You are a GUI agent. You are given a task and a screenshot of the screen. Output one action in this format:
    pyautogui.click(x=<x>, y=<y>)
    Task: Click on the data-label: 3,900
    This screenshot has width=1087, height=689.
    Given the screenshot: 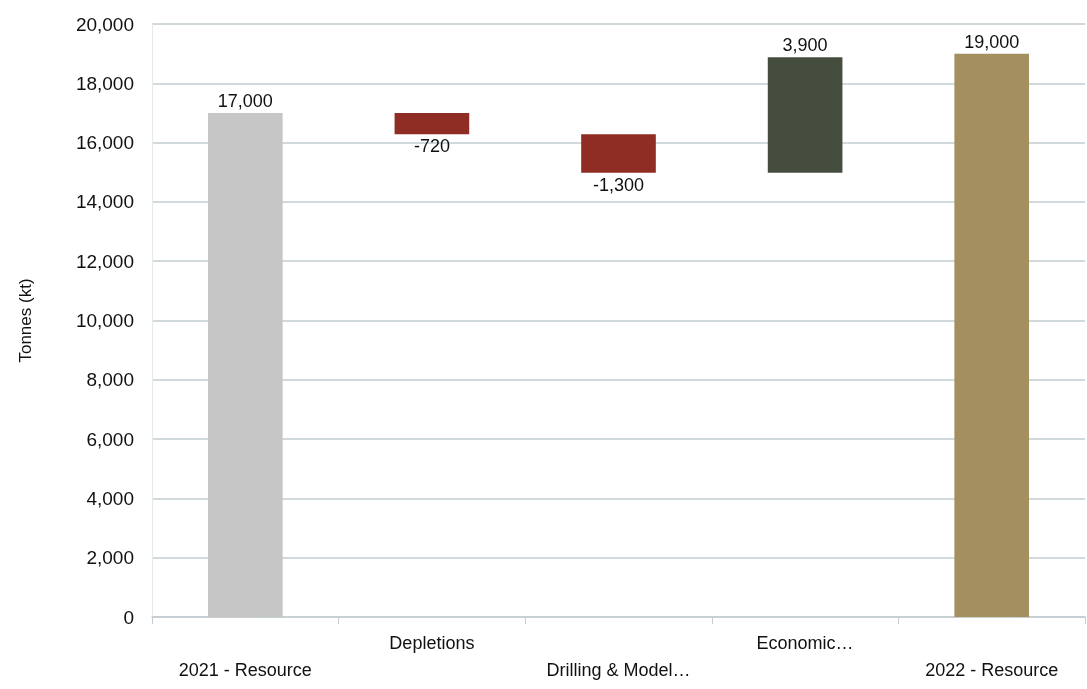 What is the action you would take?
    pyautogui.click(x=805, y=45)
    